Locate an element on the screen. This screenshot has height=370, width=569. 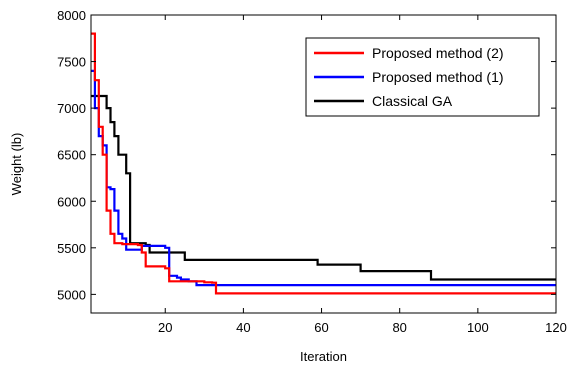
legend-label-classical-ga: Classical GA is located at coordinates (412, 101).